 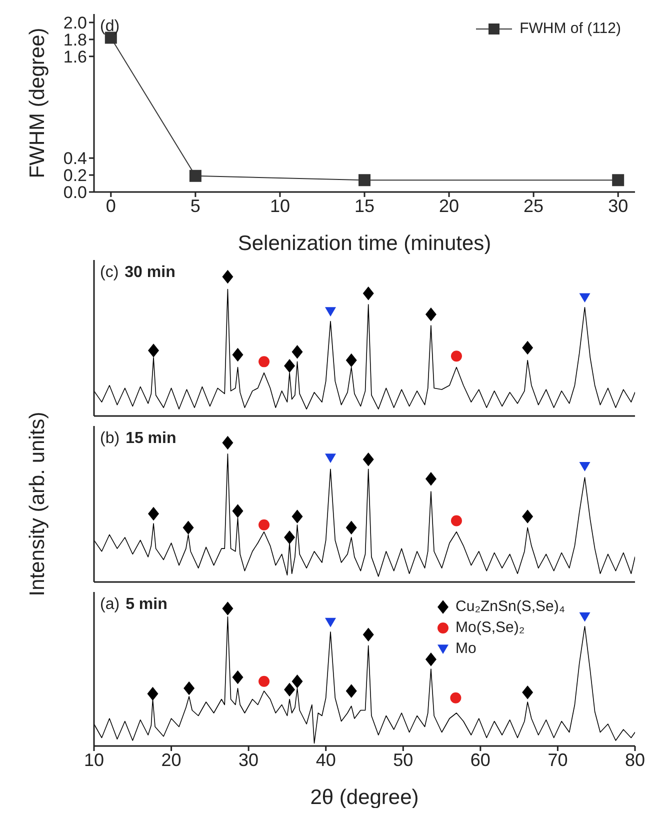 I want to click on x-tick-label: 80, so click(x=635, y=760).